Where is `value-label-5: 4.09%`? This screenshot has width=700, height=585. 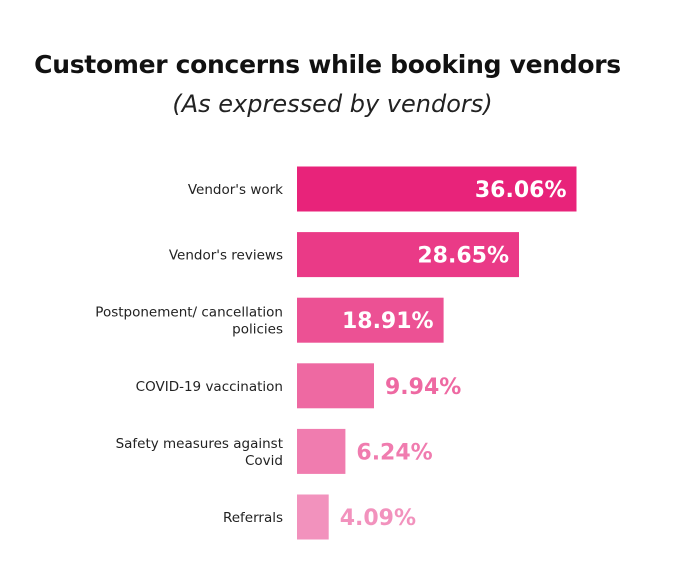 value-label-5: 4.09% is located at coordinates (378, 518).